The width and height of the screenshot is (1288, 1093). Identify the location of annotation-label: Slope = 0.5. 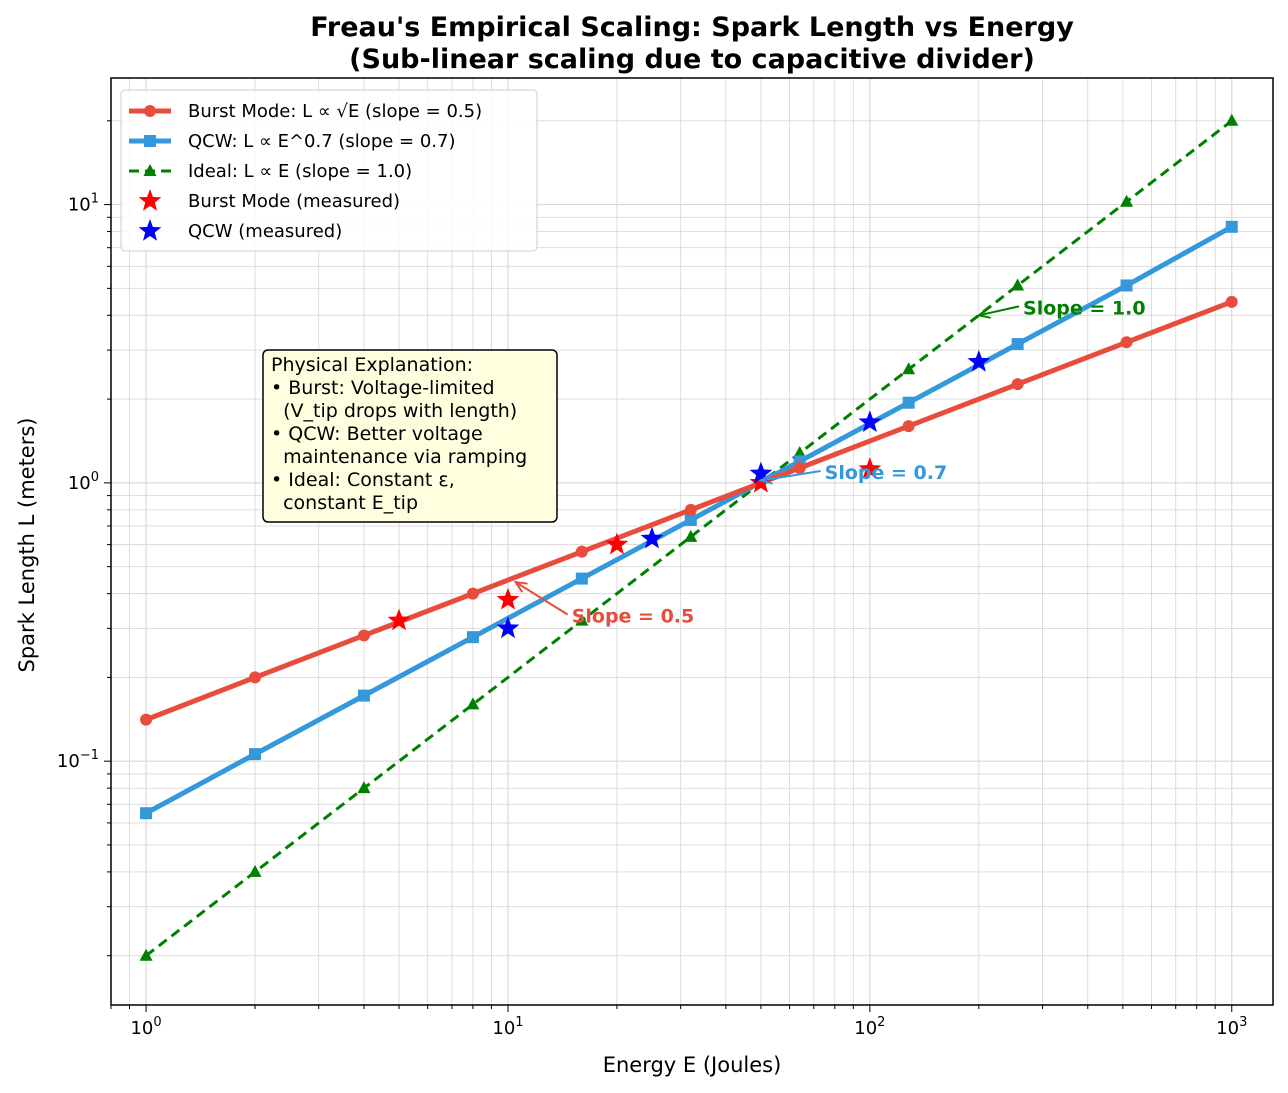
(633, 617).